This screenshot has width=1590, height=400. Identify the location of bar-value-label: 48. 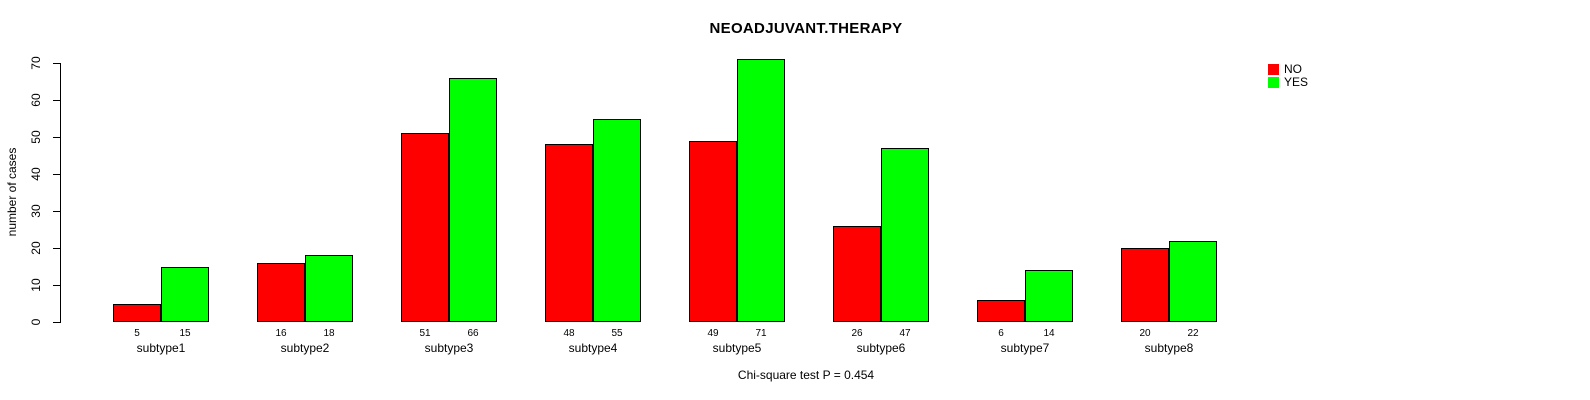
(569, 333).